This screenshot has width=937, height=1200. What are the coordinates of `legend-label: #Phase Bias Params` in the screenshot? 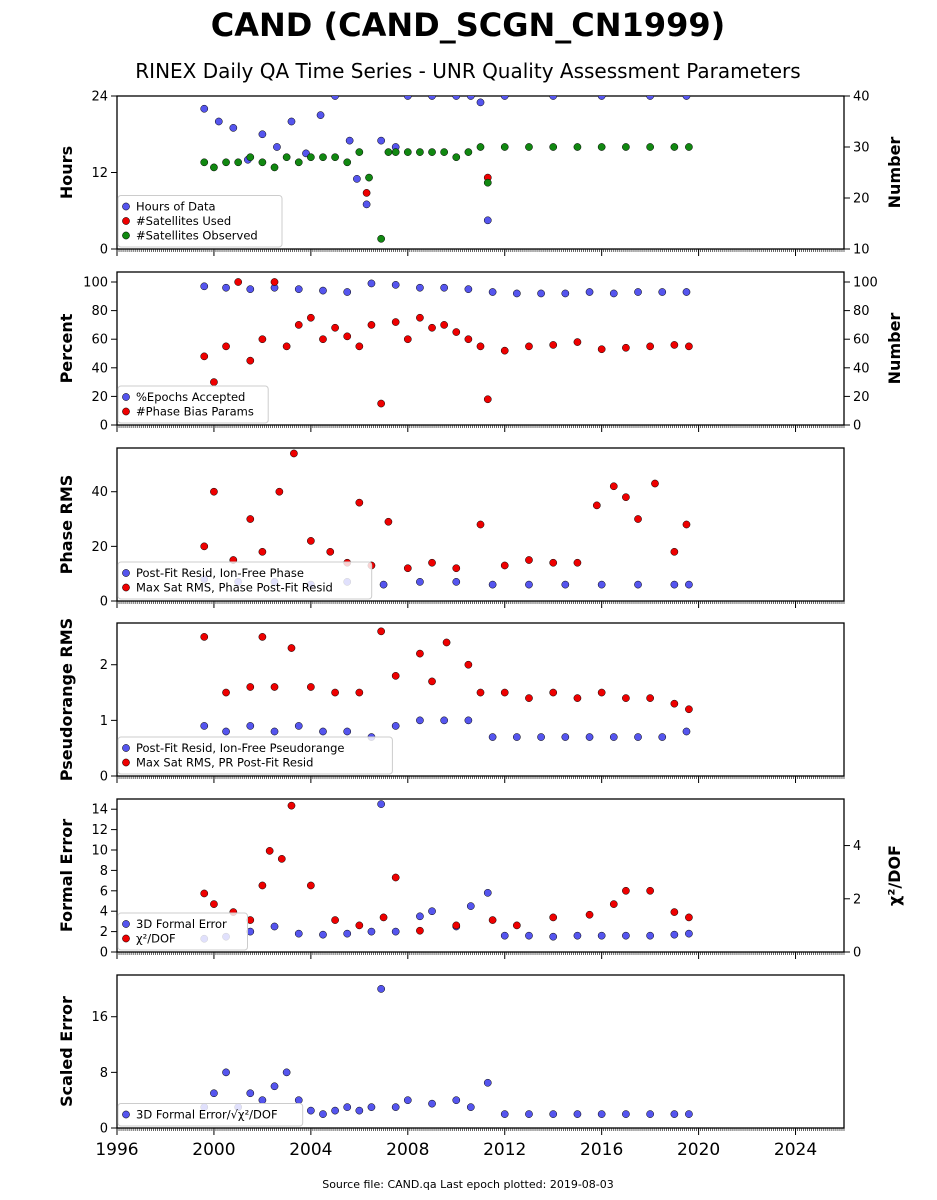 It's located at (195, 412).